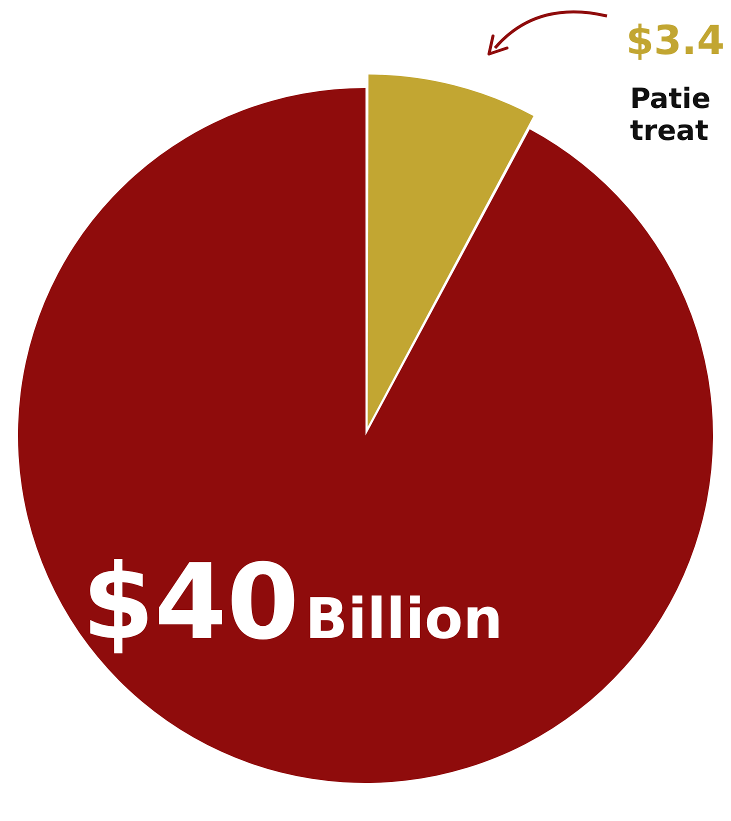 This screenshot has height=821, width=731. I want to click on text: treat, so click(669, 130).